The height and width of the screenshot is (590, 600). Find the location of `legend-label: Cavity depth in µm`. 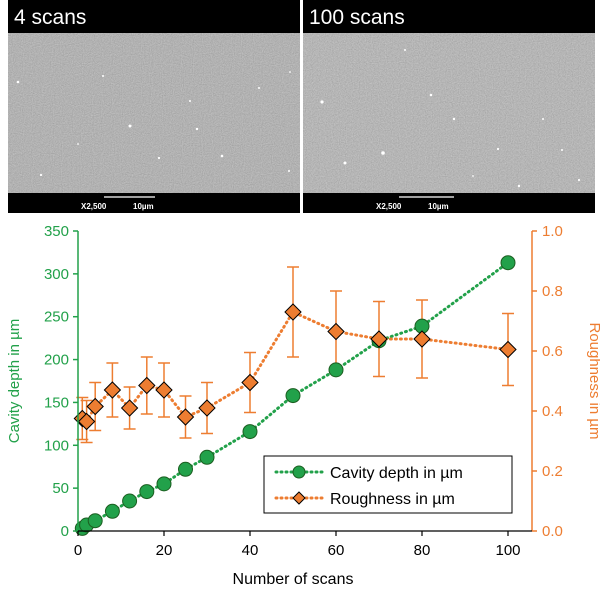

legend-label: Cavity depth in µm is located at coordinates (396, 473).